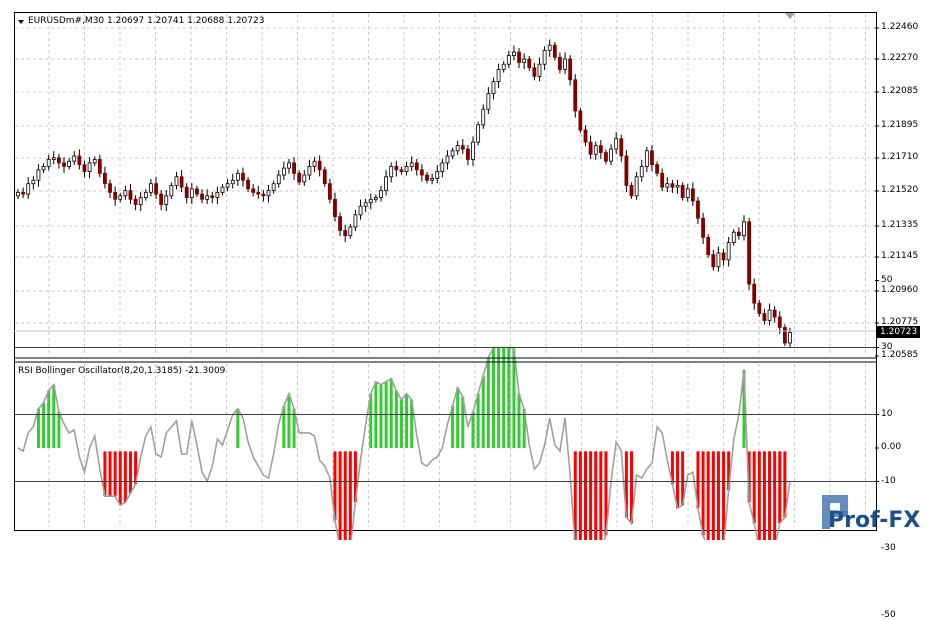 The image size is (935, 620). I want to click on oscillator-tick-label: -10, so click(888, 480).